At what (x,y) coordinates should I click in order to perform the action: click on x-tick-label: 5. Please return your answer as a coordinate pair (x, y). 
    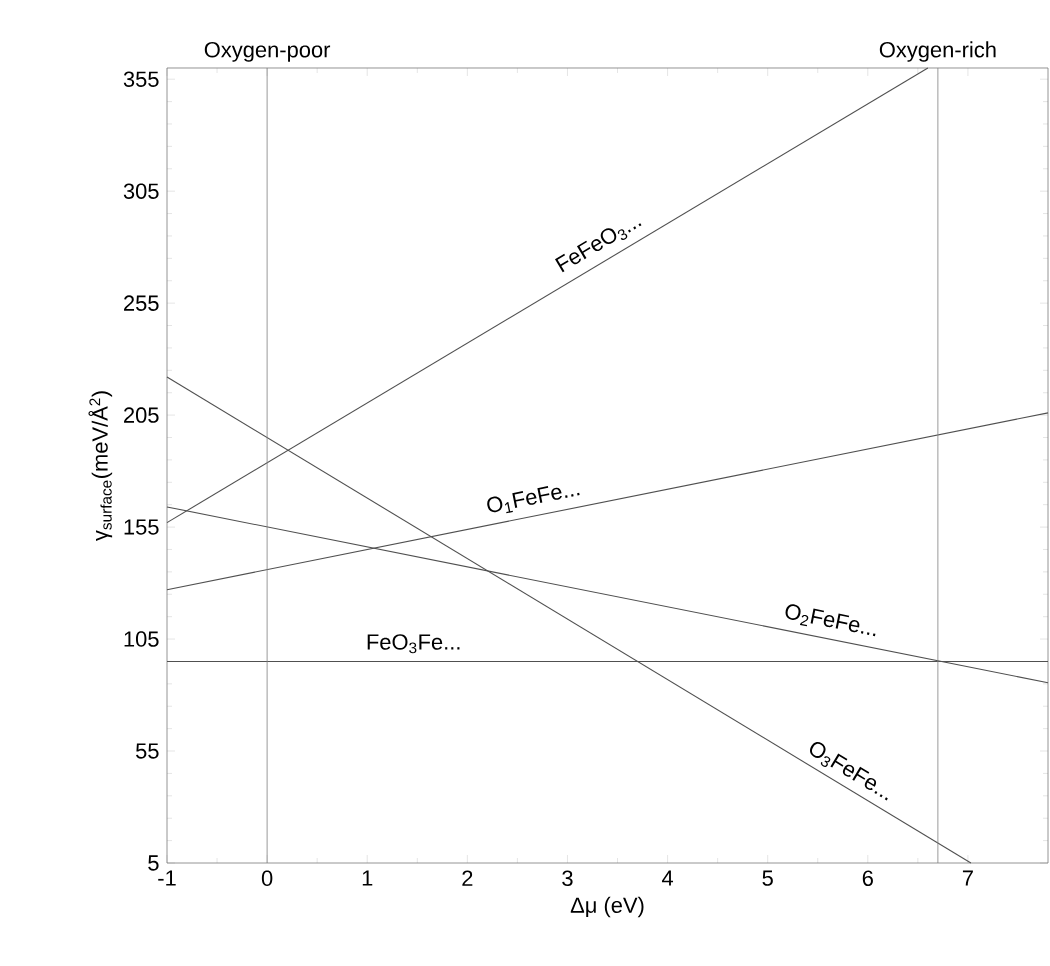
    Looking at the image, I should click on (767, 878).